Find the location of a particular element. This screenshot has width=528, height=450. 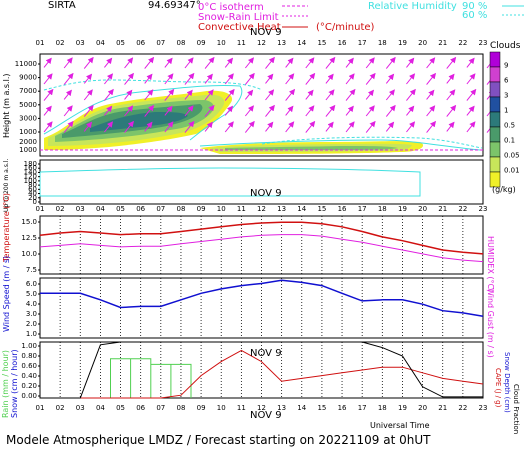

y-tick-label: 120 is located at coordinates (30, 177).